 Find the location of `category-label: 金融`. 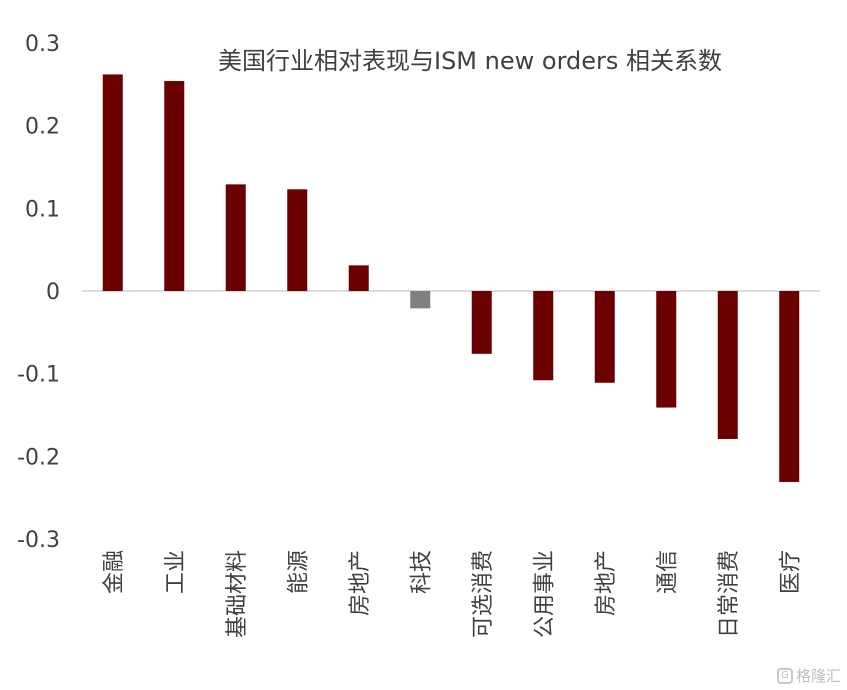

category-label: 金融 is located at coordinates (114, 572).